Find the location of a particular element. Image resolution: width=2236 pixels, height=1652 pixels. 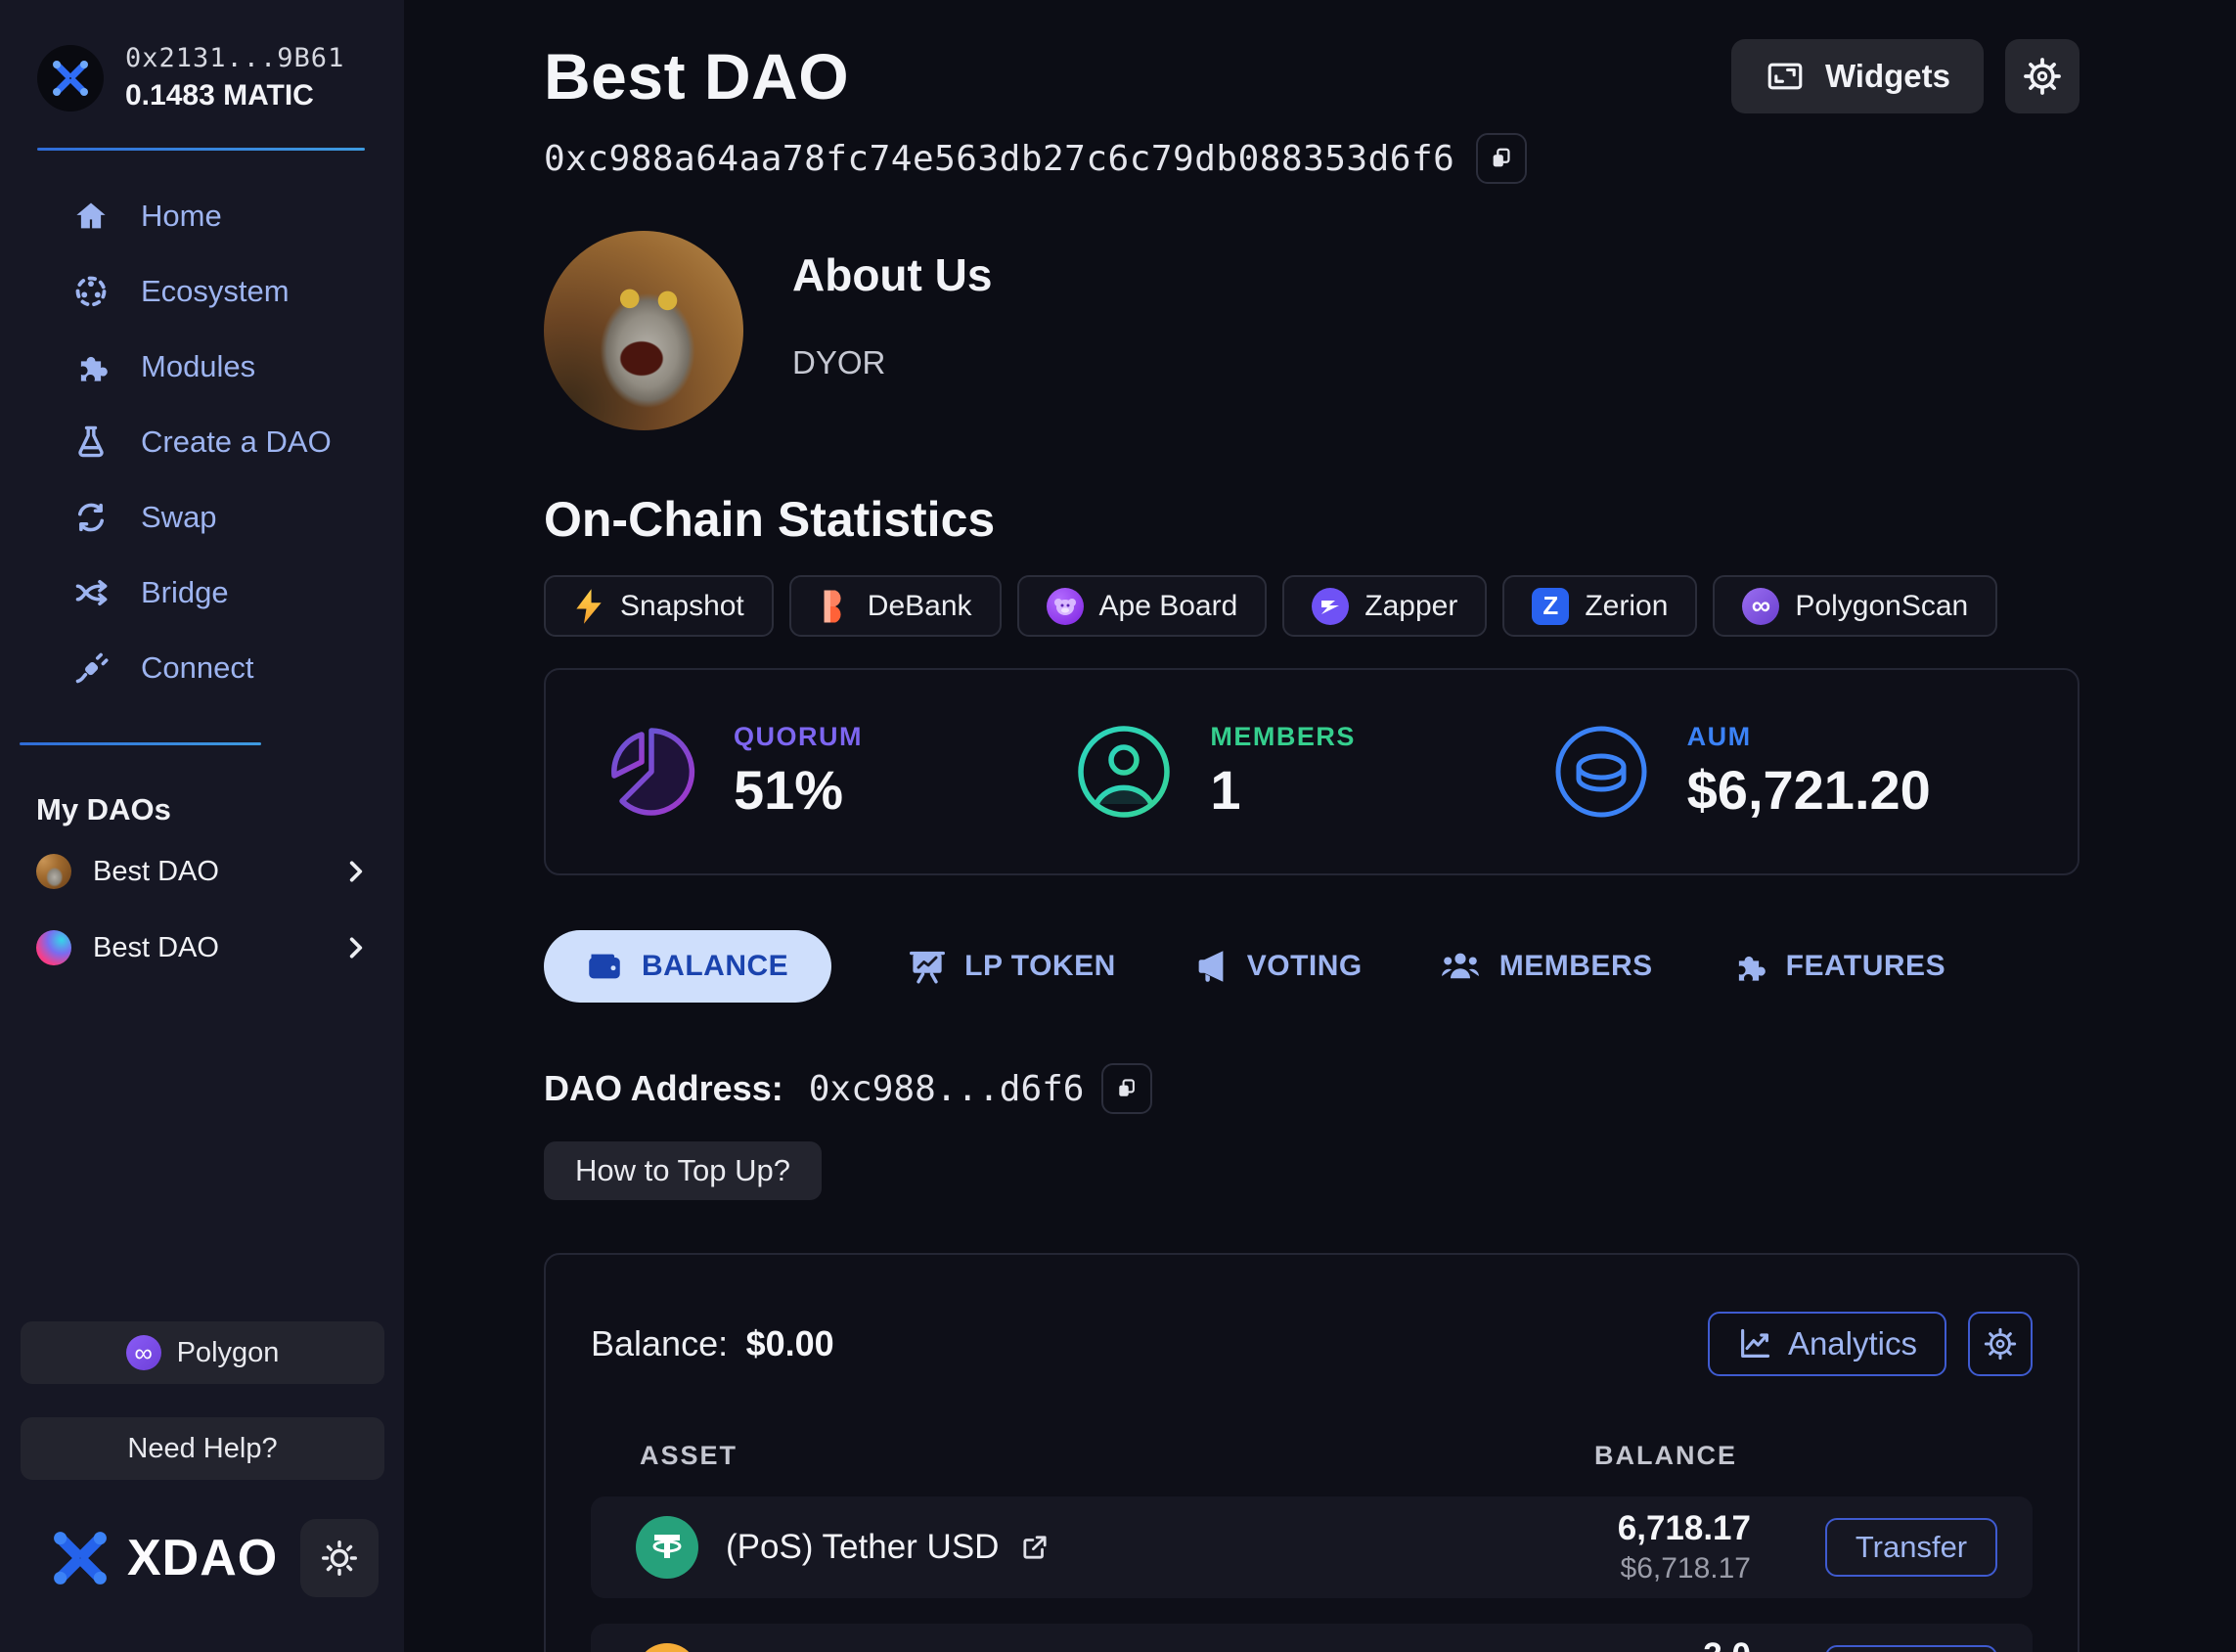

asset-row-dai: (PoS) Dai Stablecoin 3.0 $3 Transfer is located at coordinates (1312, 1638).